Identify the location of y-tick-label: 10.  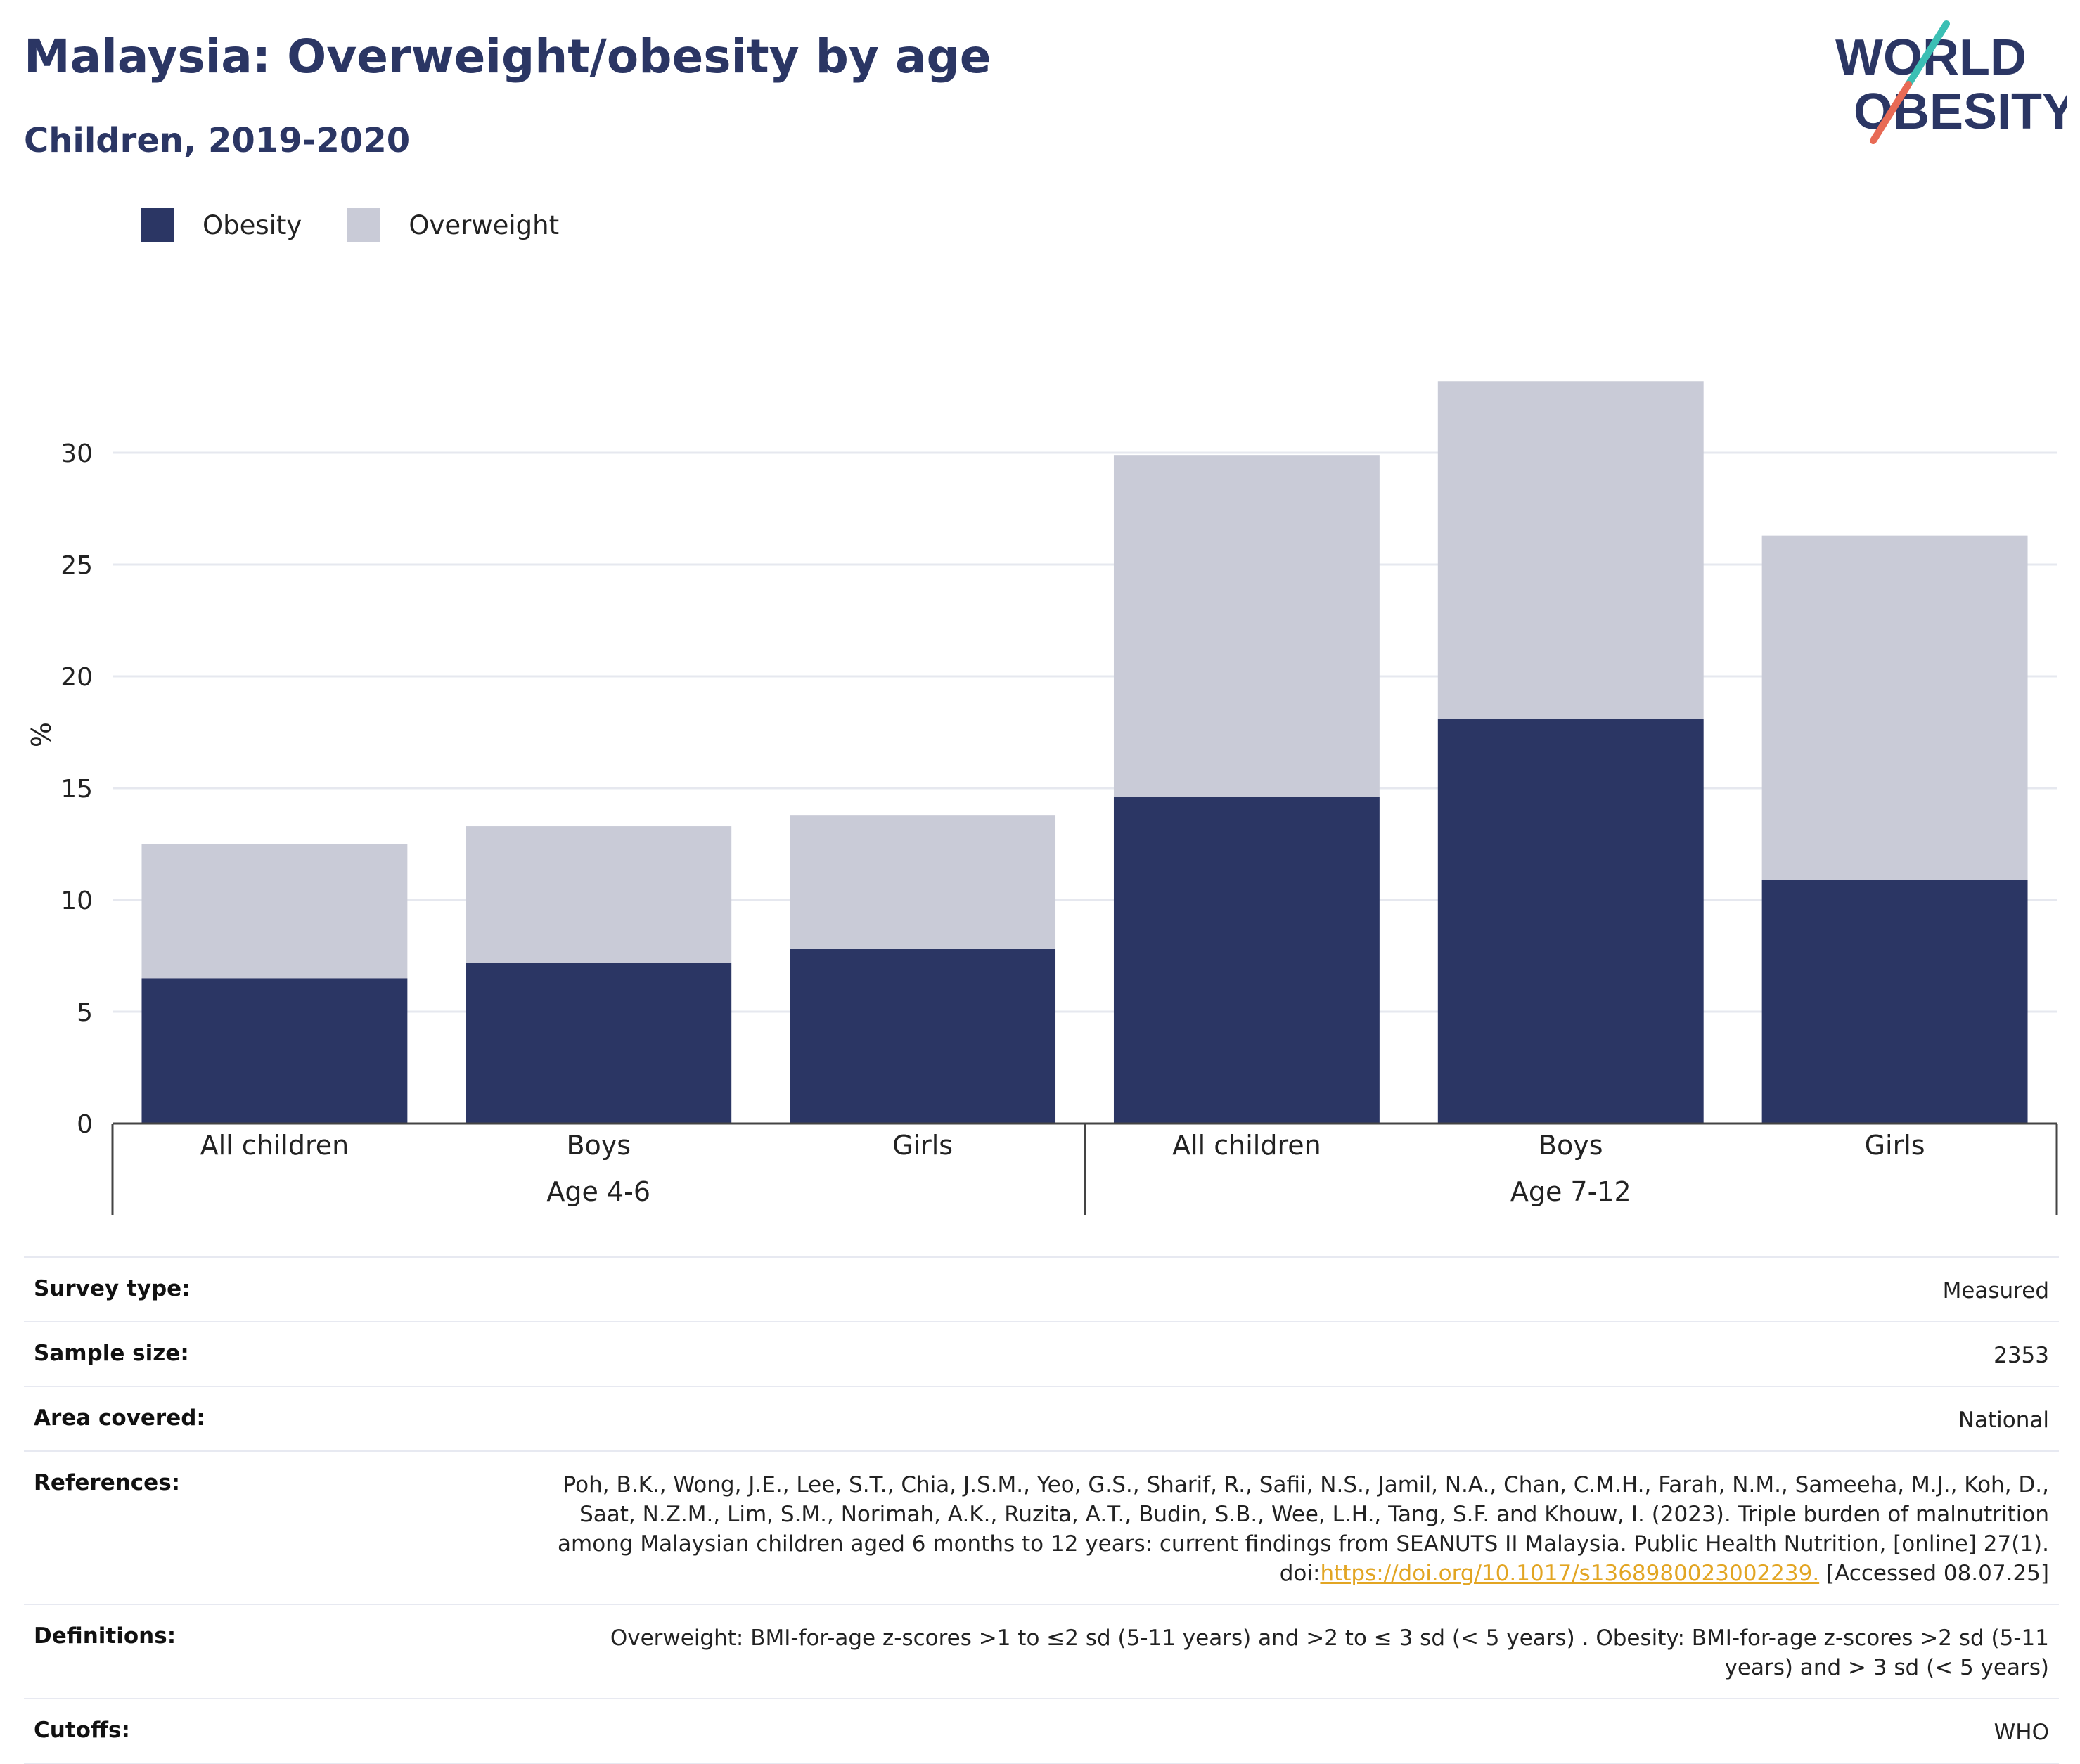
(76, 901).